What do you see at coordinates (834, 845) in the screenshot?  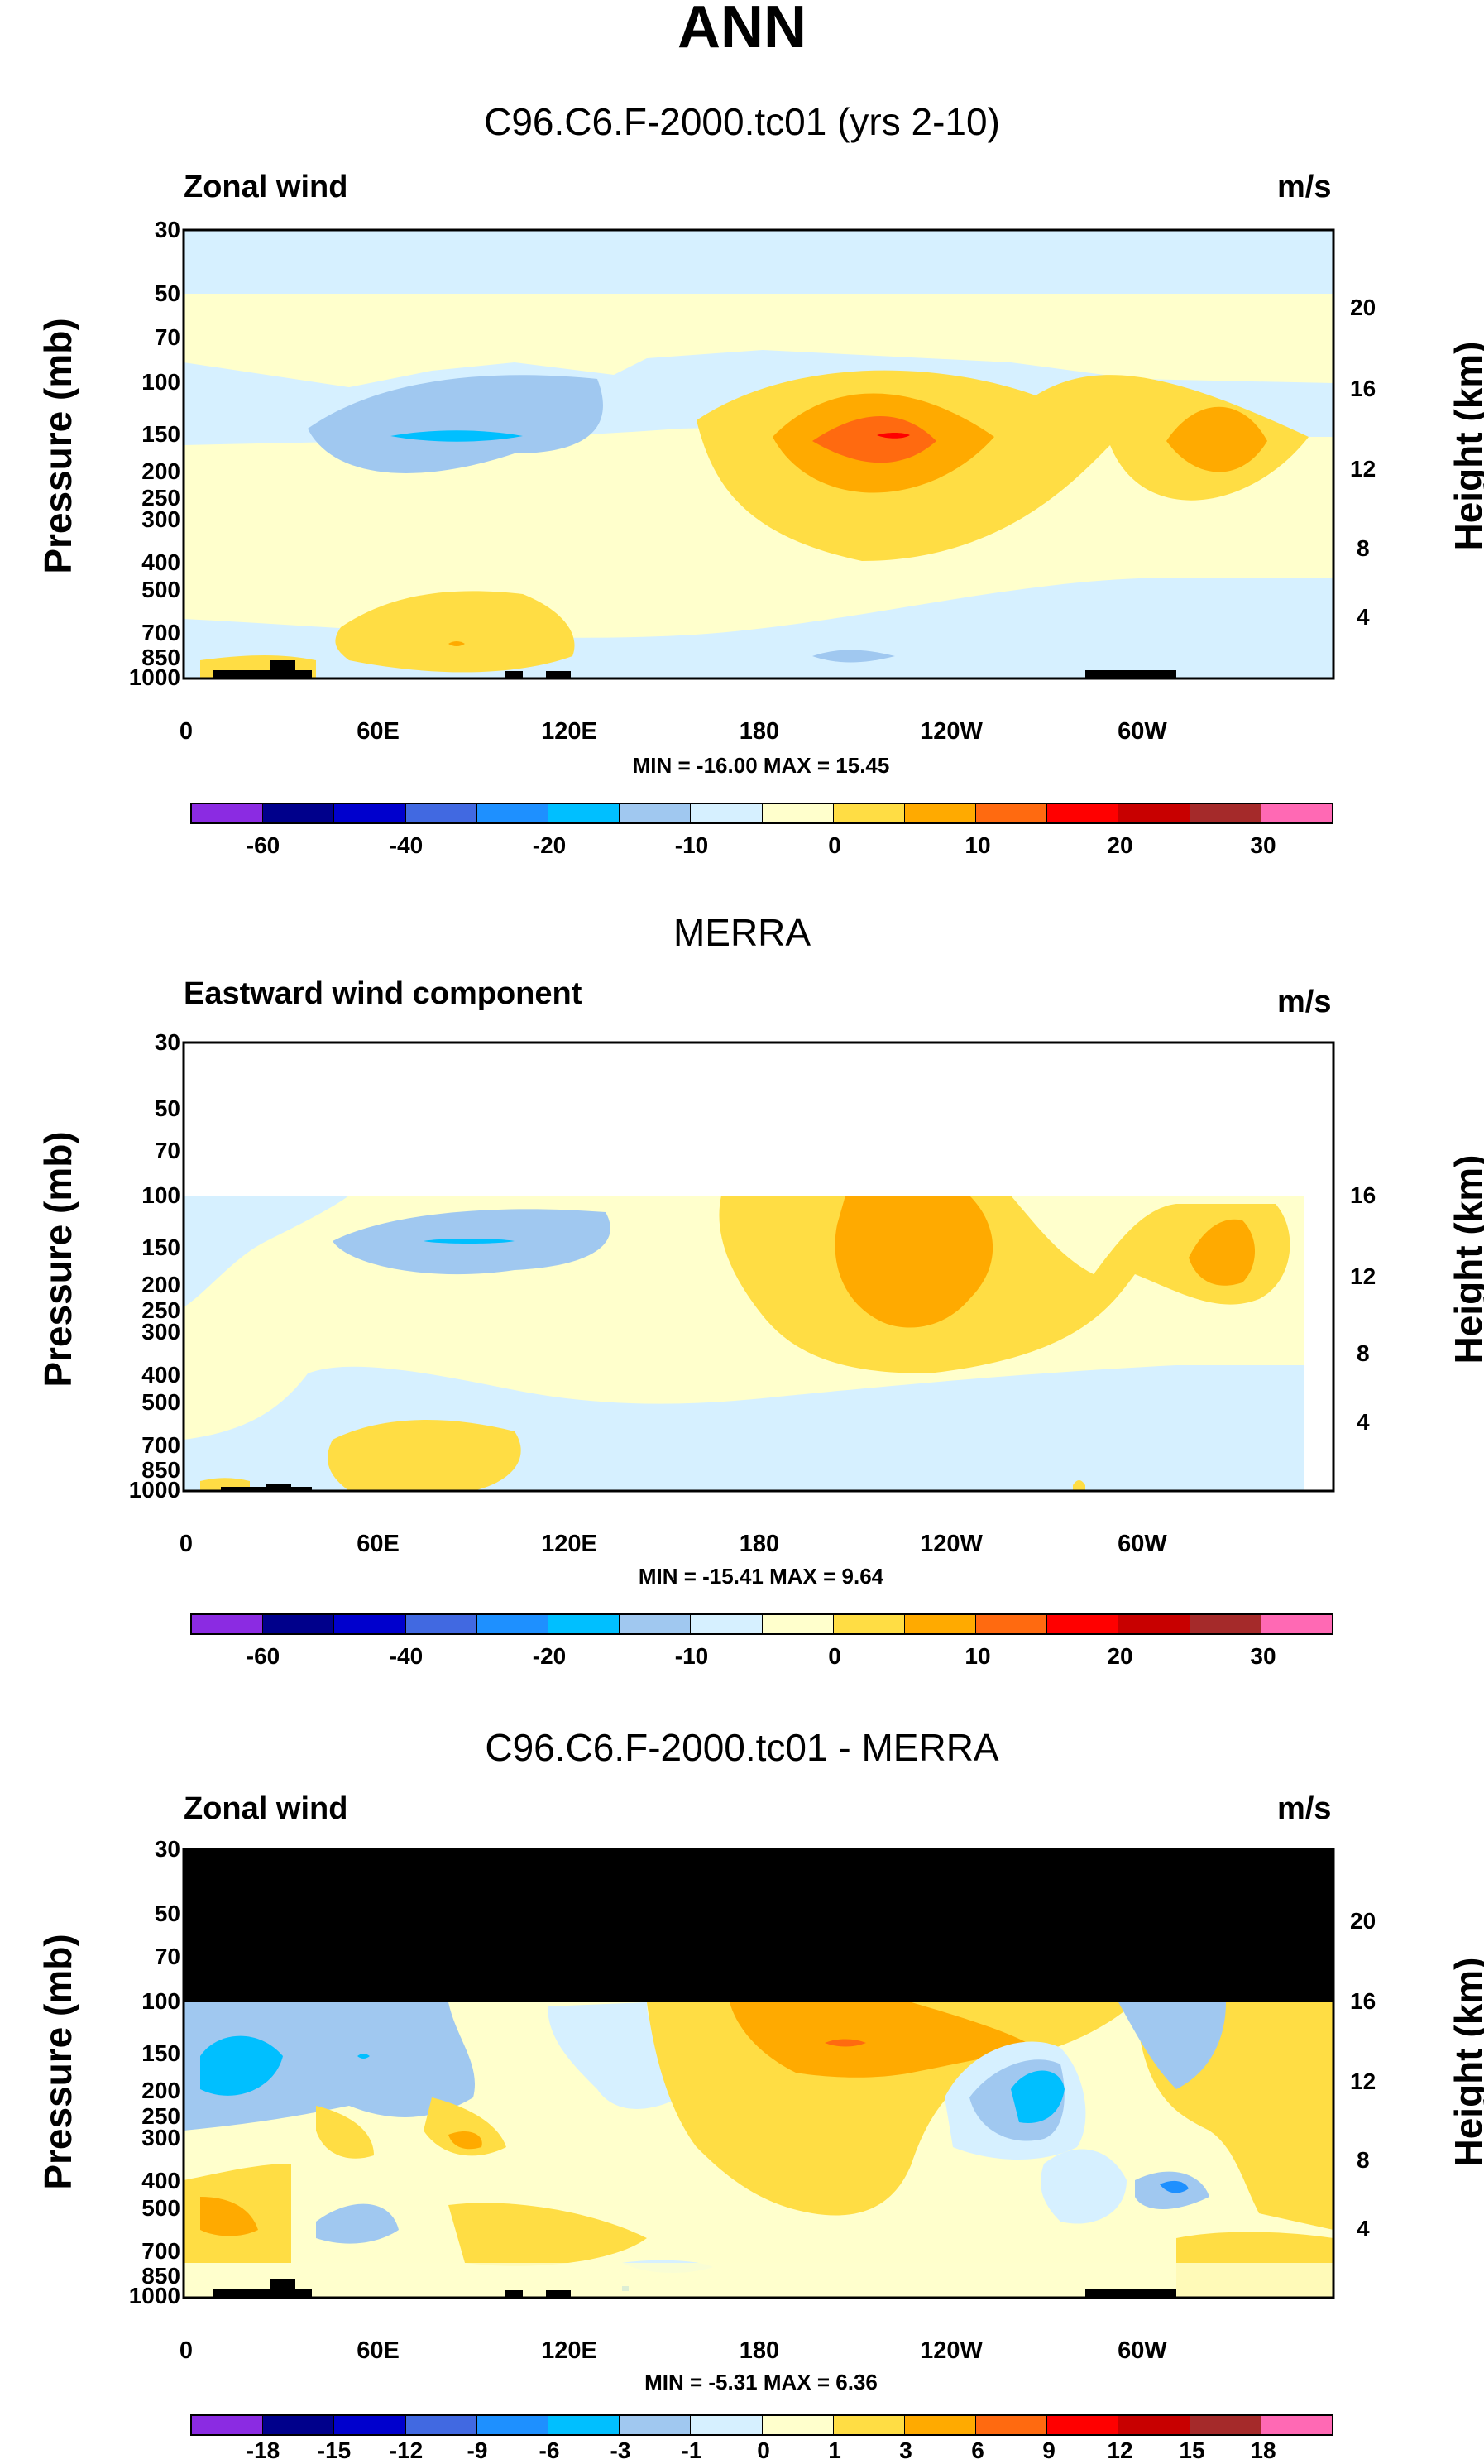 I see `colorbar-label: 0` at bounding box center [834, 845].